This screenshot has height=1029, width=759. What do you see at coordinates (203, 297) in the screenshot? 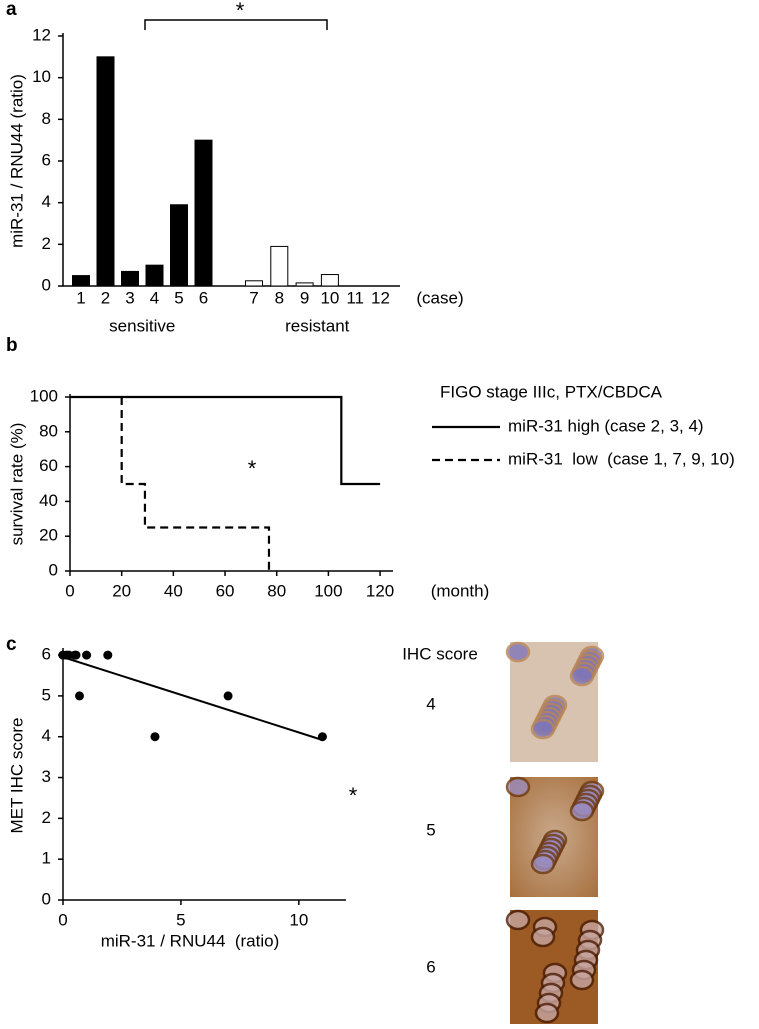
I see `x-tick-label: 6` at bounding box center [203, 297].